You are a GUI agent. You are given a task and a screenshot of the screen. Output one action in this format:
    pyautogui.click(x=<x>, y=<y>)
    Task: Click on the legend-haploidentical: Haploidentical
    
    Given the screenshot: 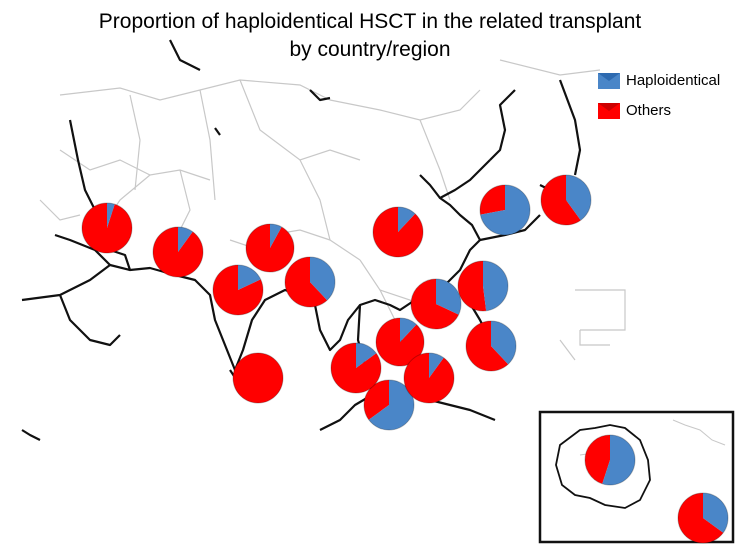 What is the action you would take?
    pyautogui.click(x=659, y=80)
    